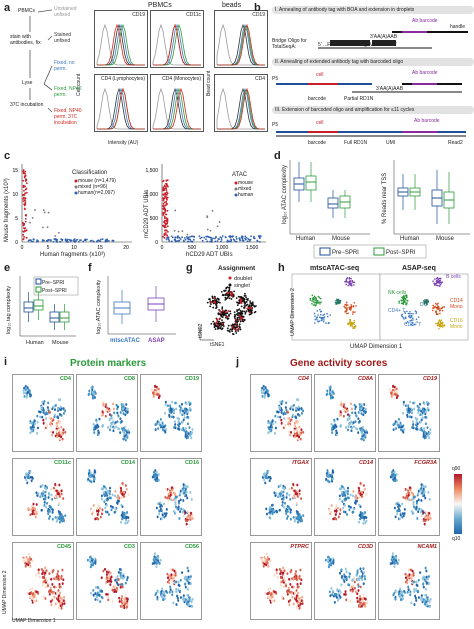  I want to click on histogram-curve, so click(121, 108).